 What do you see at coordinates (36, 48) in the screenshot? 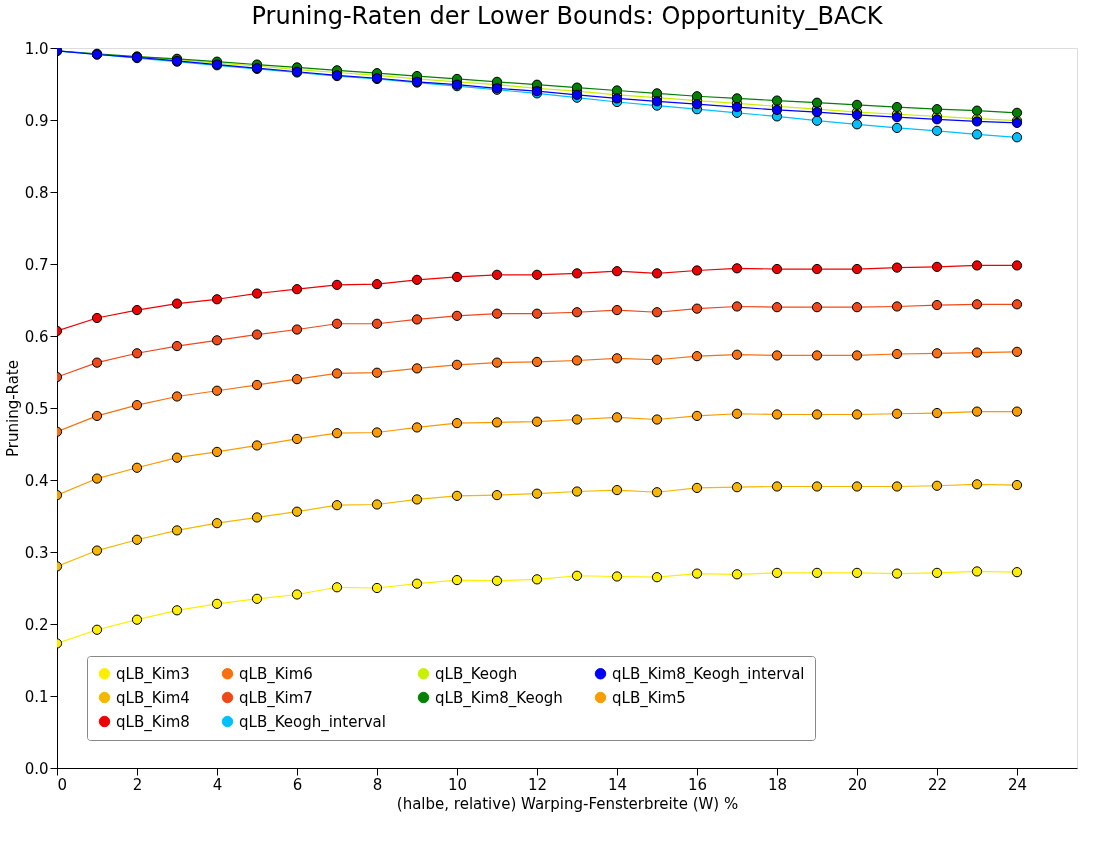
I see `y-tick-label: 1.0` at bounding box center [36, 48].